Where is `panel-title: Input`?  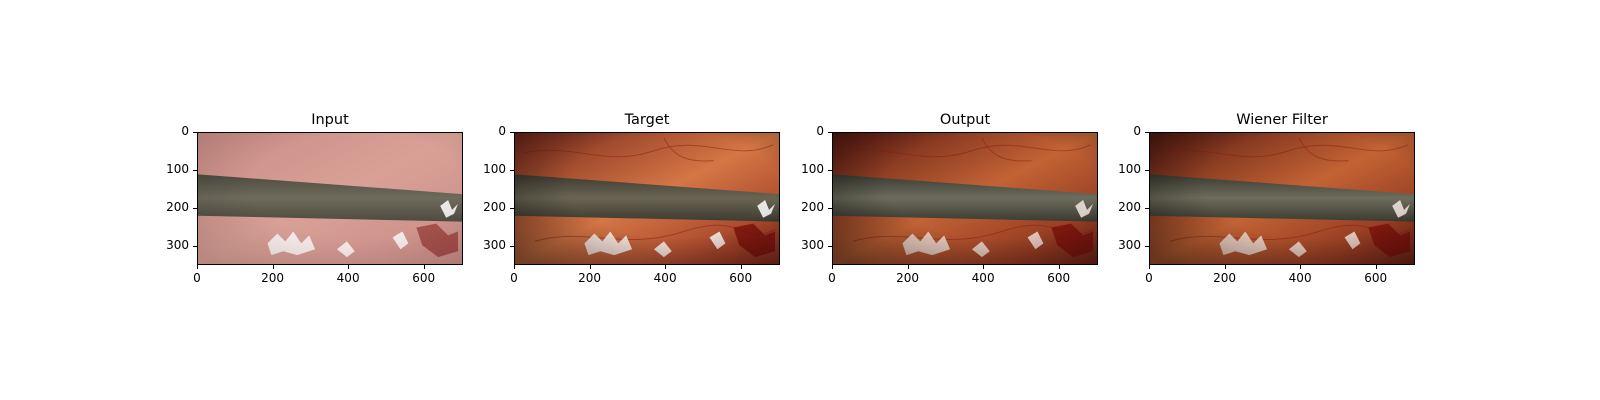 panel-title: Input is located at coordinates (330, 120).